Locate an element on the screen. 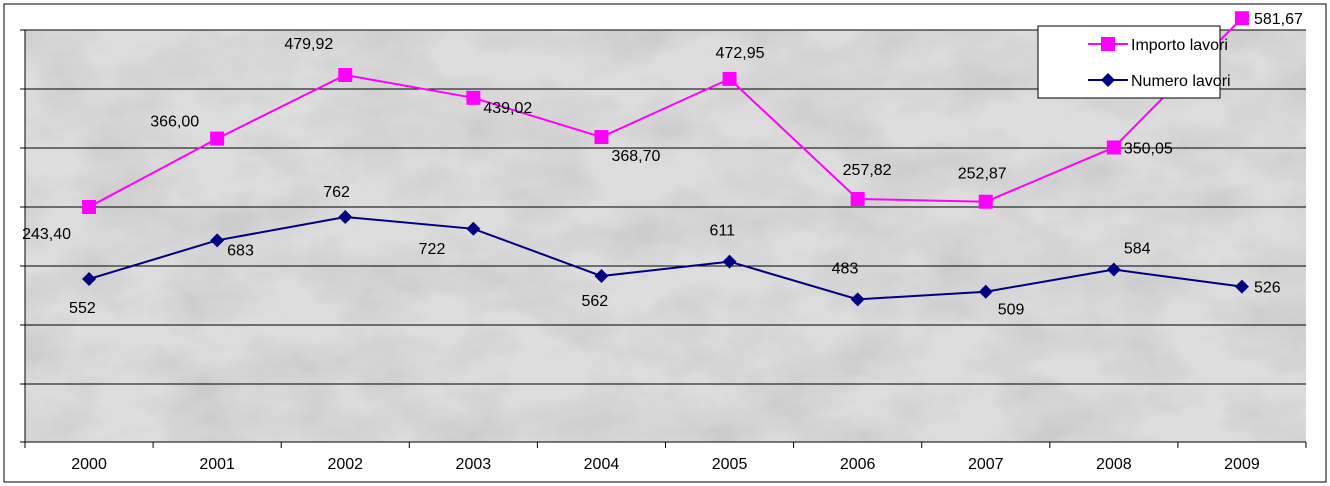  x-tick-label: 2005 is located at coordinates (730, 464).